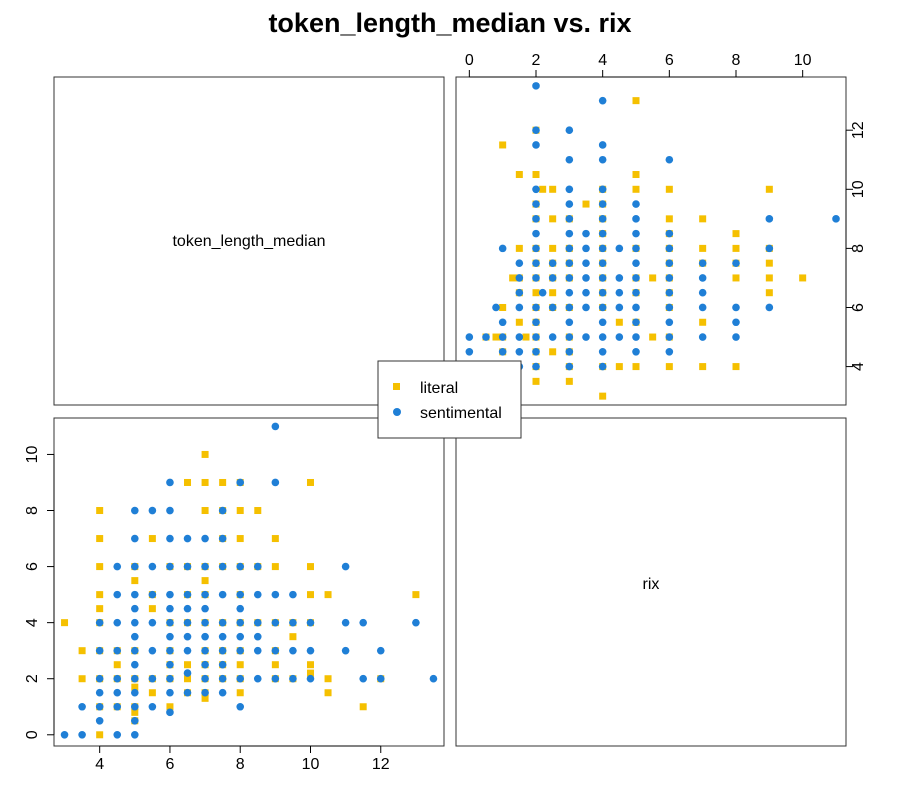  Describe the element at coordinates (602, 60) in the screenshot. I see `top-axis-tick-label: 4` at that location.